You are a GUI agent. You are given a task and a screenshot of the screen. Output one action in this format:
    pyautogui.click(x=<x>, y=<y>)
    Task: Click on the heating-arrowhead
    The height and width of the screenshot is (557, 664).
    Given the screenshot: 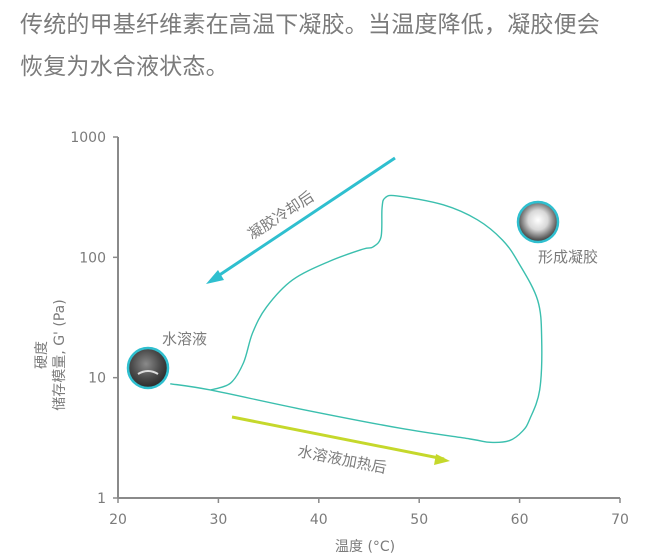 What is the action you would take?
    pyautogui.click(x=442, y=459)
    